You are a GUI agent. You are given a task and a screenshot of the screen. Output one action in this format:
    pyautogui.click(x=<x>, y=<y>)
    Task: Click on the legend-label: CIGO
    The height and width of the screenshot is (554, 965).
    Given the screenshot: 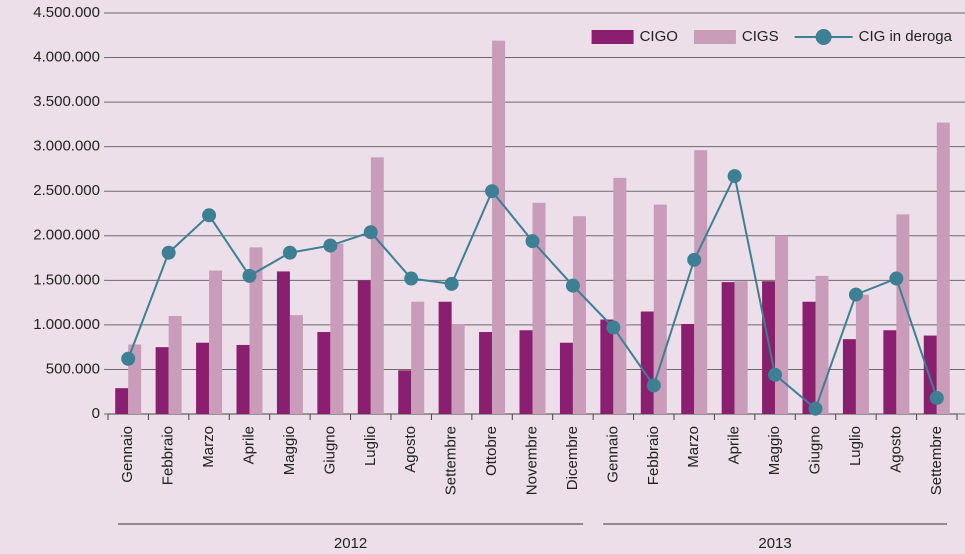 What is the action you would take?
    pyautogui.click(x=659, y=36)
    